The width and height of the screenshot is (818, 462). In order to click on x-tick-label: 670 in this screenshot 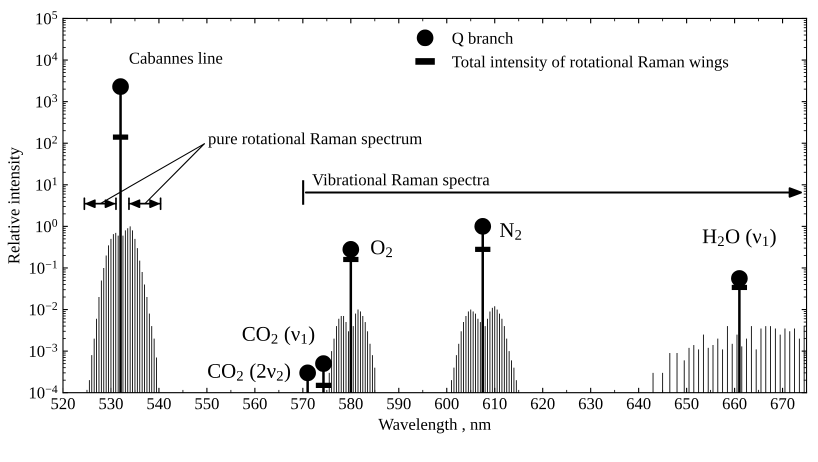, I will do `click(782, 404)`.